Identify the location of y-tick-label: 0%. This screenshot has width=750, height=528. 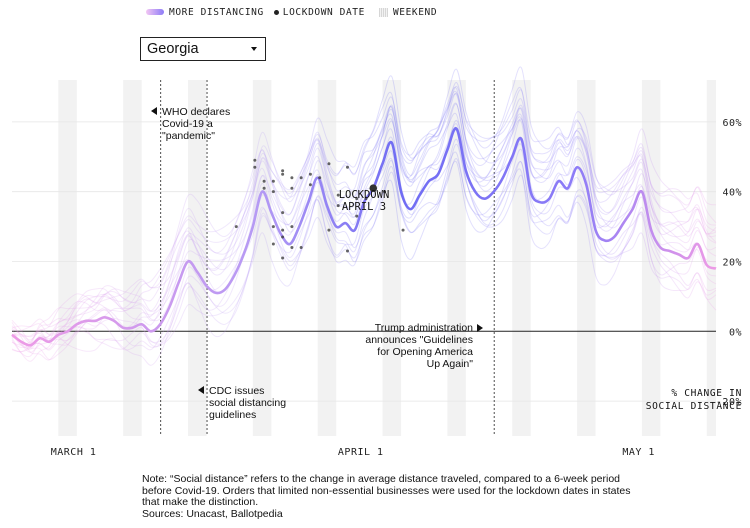
(735, 332).